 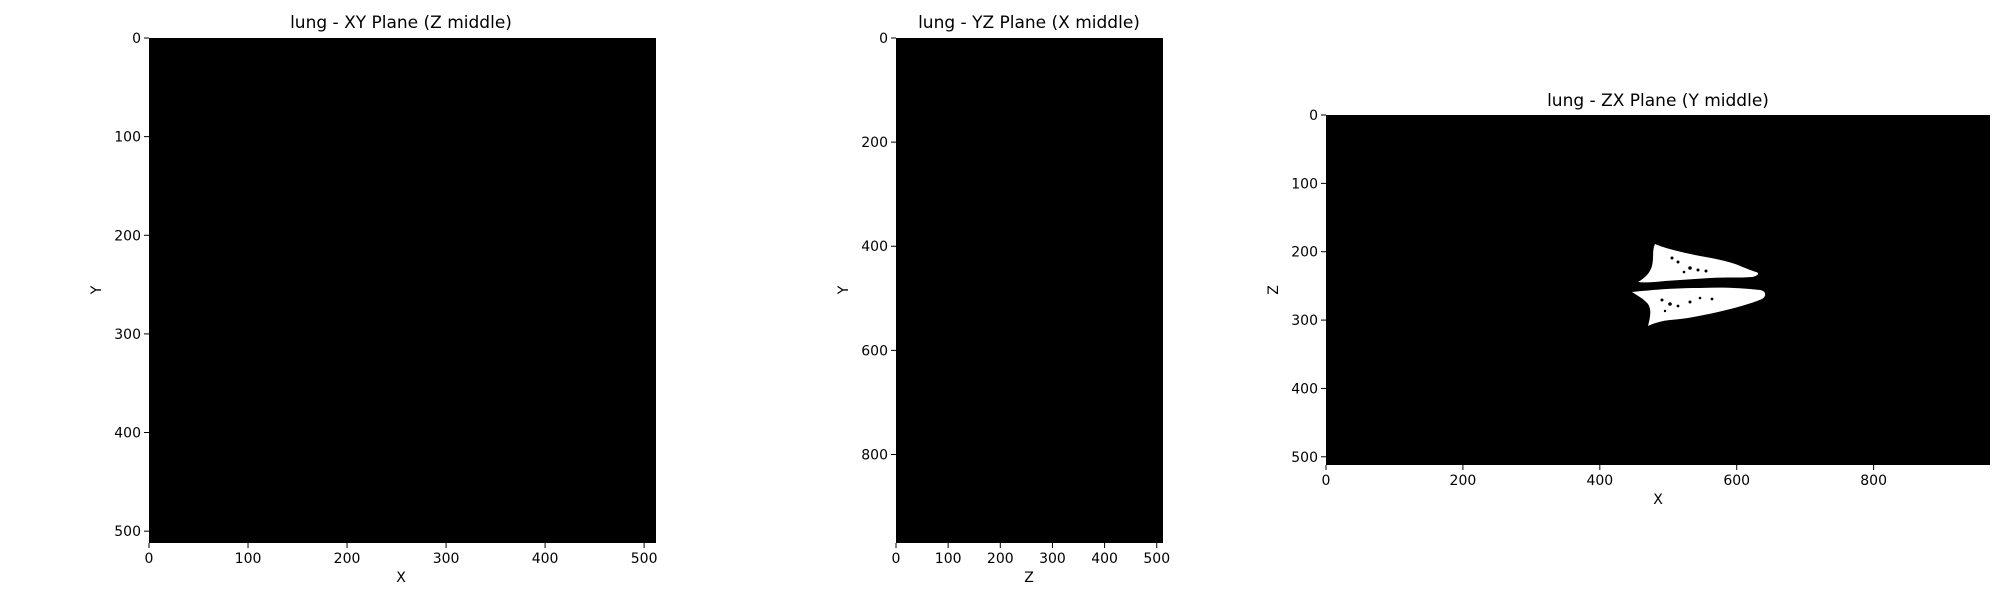 I want to click on panel-xy-xticks: 0 100 200 300 400 500, so click(x=401, y=555).